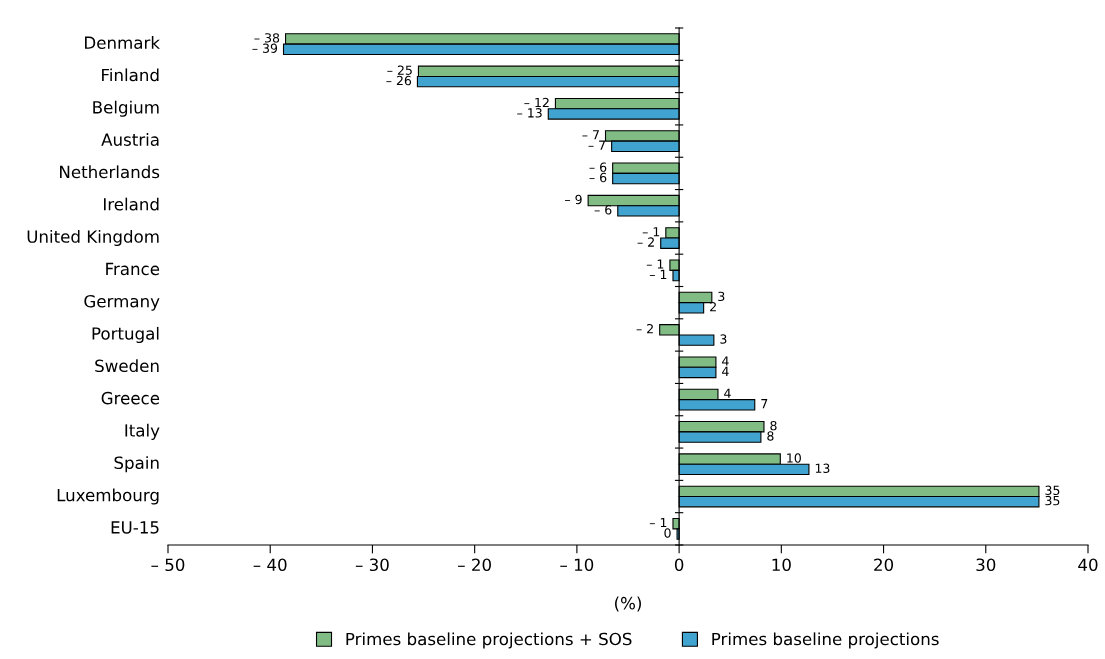  What do you see at coordinates (130, 139) in the screenshot?
I see `y-tick-label: Austria` at bounding box center [130, 139].